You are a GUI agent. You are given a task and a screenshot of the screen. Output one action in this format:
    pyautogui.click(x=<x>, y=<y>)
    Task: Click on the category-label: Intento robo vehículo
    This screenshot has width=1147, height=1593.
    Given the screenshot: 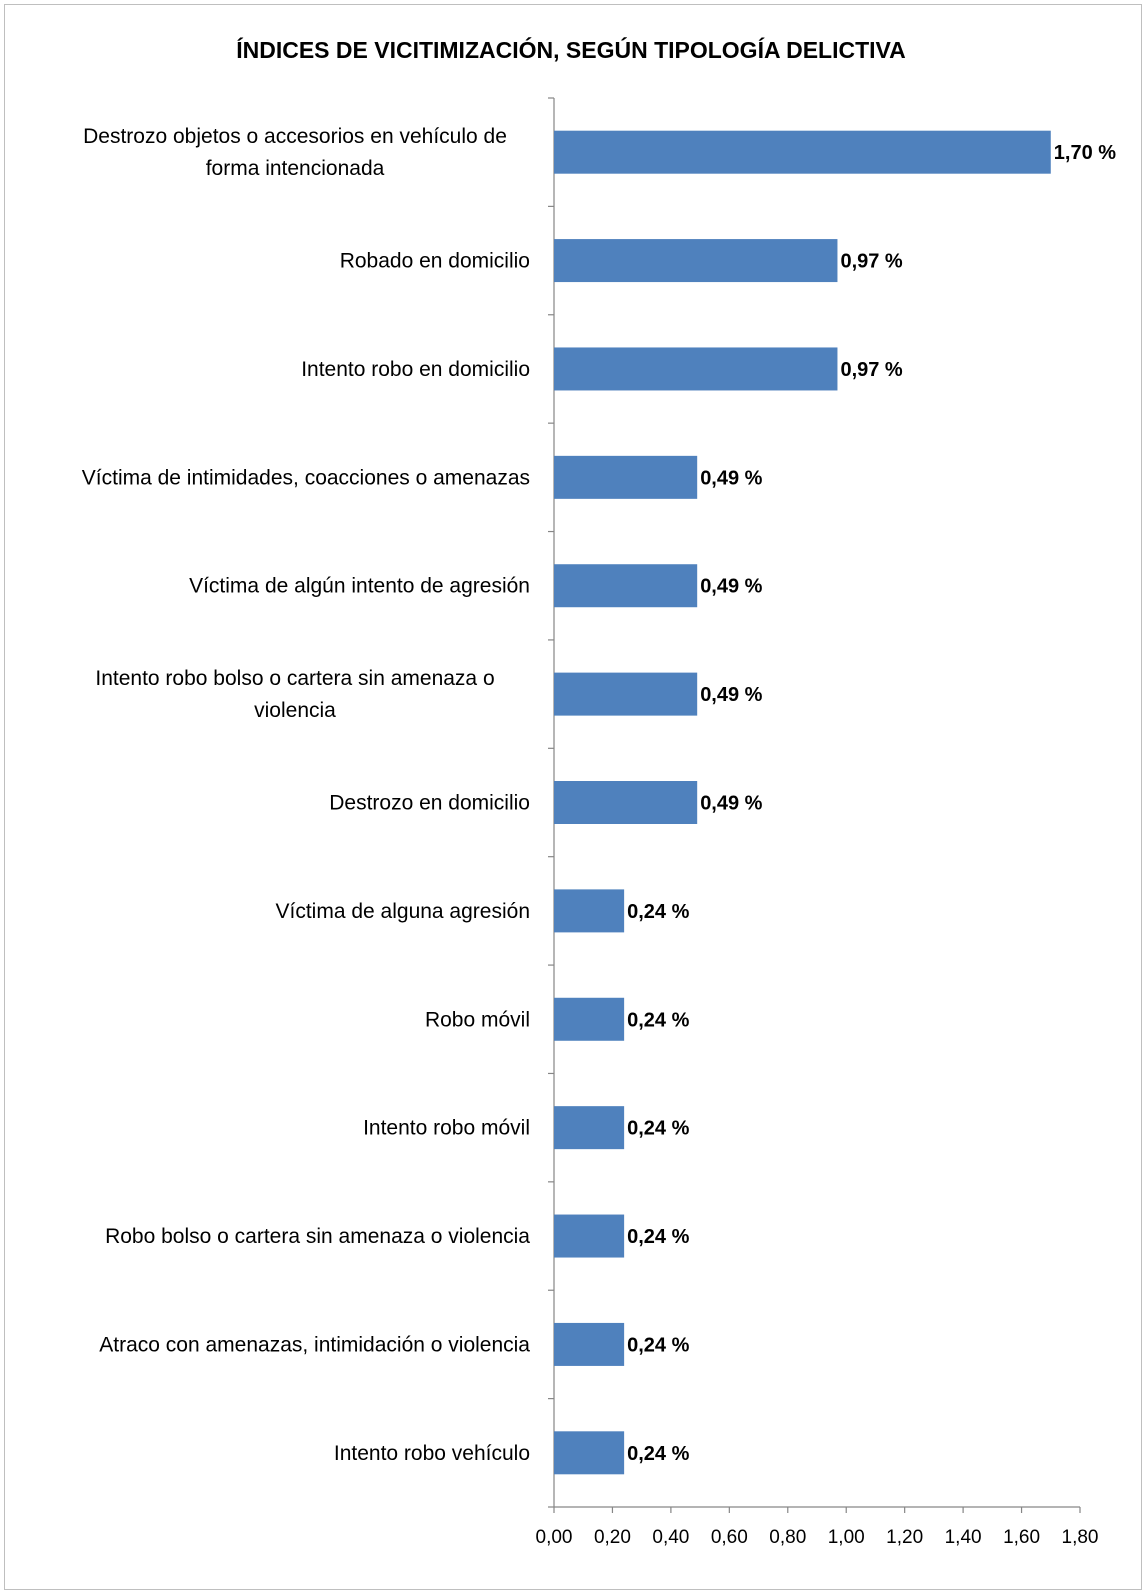 What is the action you would take?
    pyautogui.click(x=432, y=1453)
    